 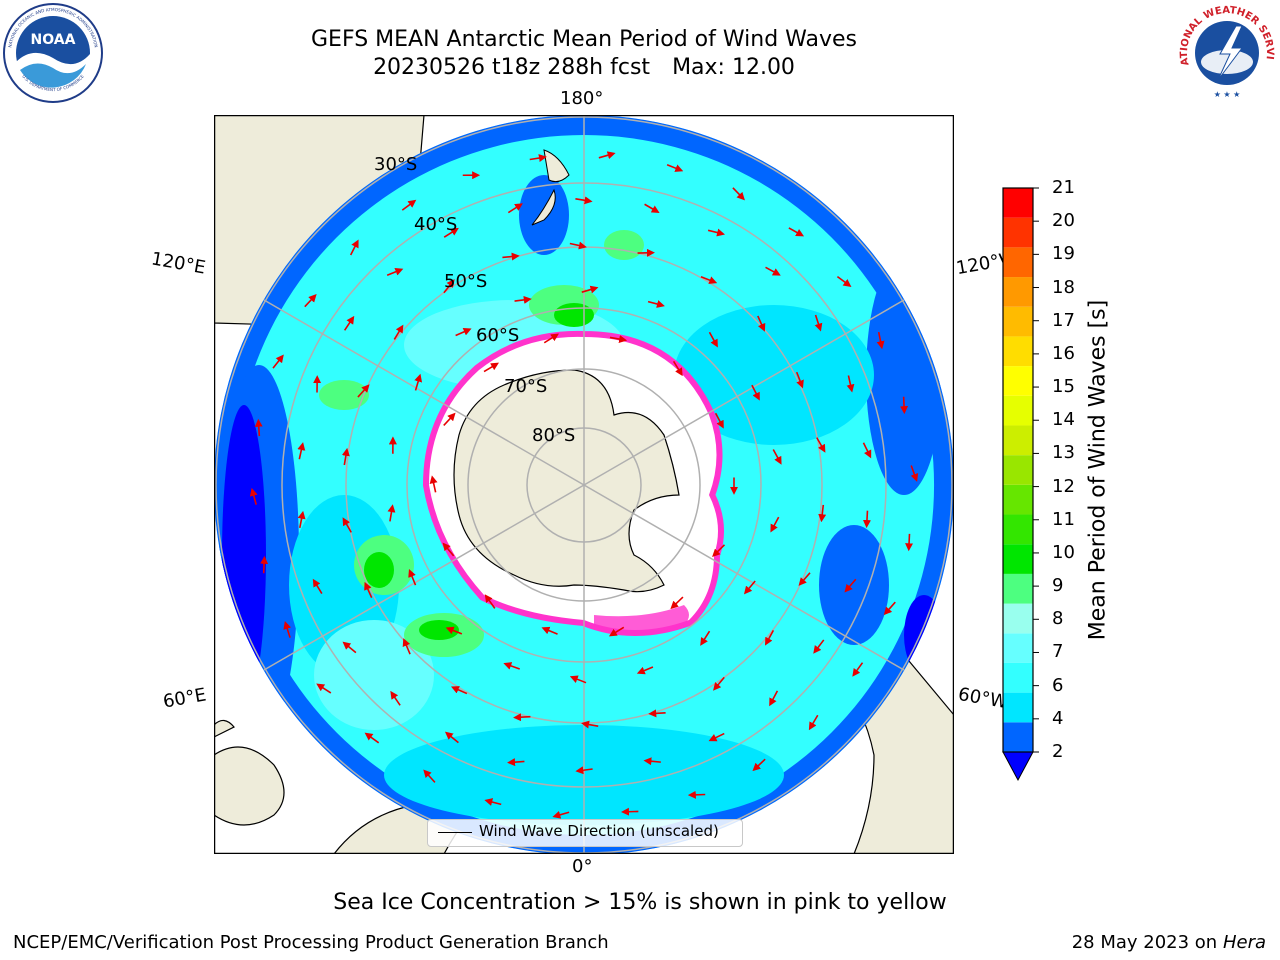 What do you see at coordinates (1063, 519) in the screenshot?
I see `colorbar-tick-label: 11` at bounding box center [1063, 519].